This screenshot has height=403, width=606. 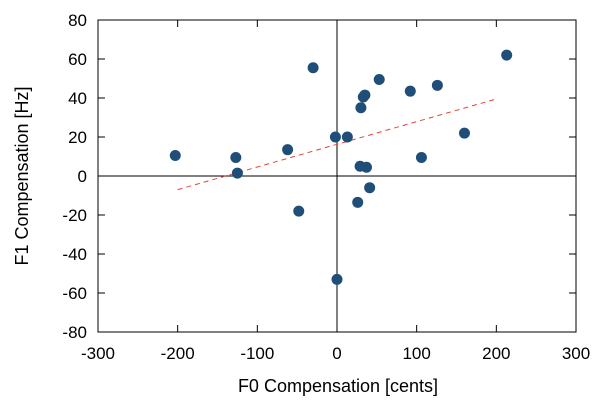 What do you see at coordinates (336, 353) in the screenshot?
I see `x-tick-label: 0` at bounding box center [336, 353].